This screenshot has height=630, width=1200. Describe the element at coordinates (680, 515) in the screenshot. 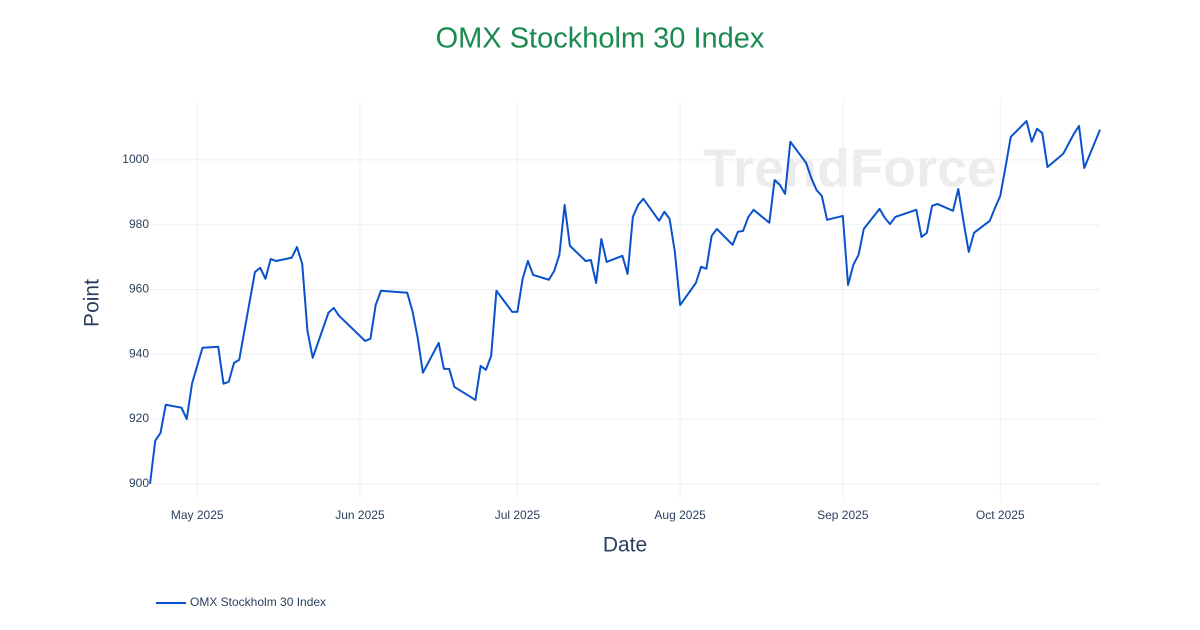

I see `x-tick-label: Aug 2025` at that location.